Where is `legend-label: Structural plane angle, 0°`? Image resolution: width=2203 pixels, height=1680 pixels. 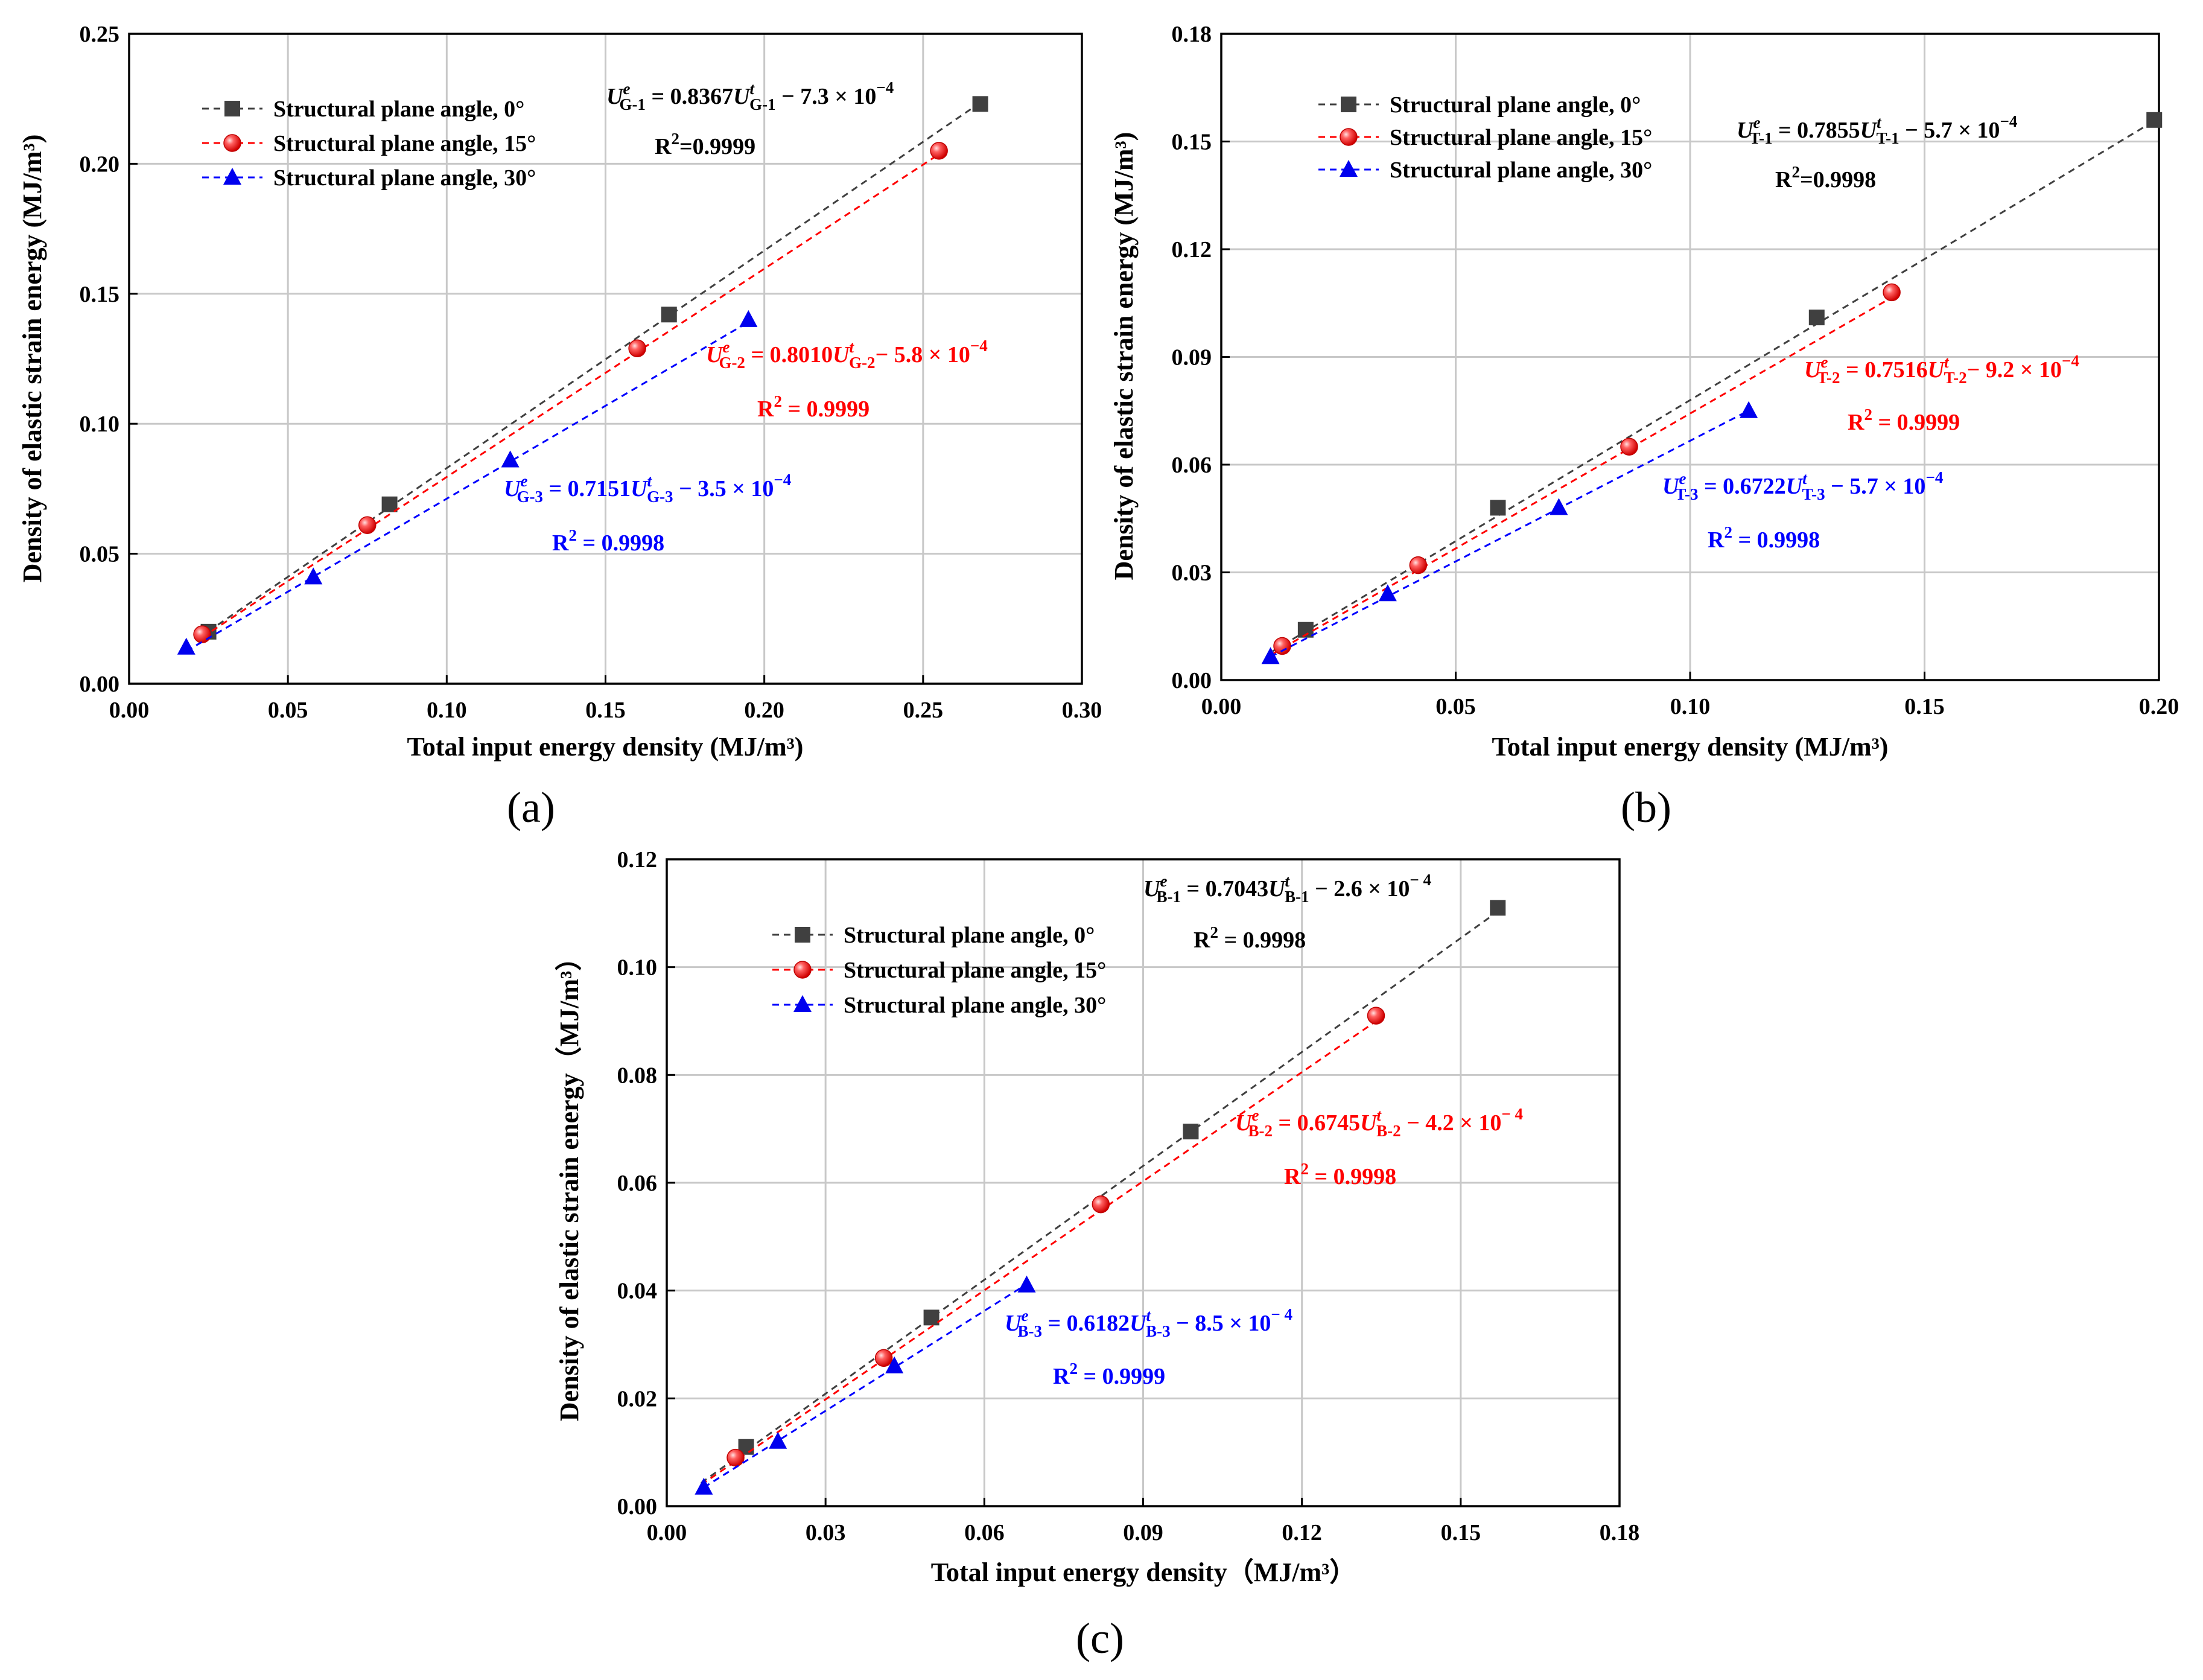 legend-label: Structural plane angle, 0° is located at coordinates (398, 109).